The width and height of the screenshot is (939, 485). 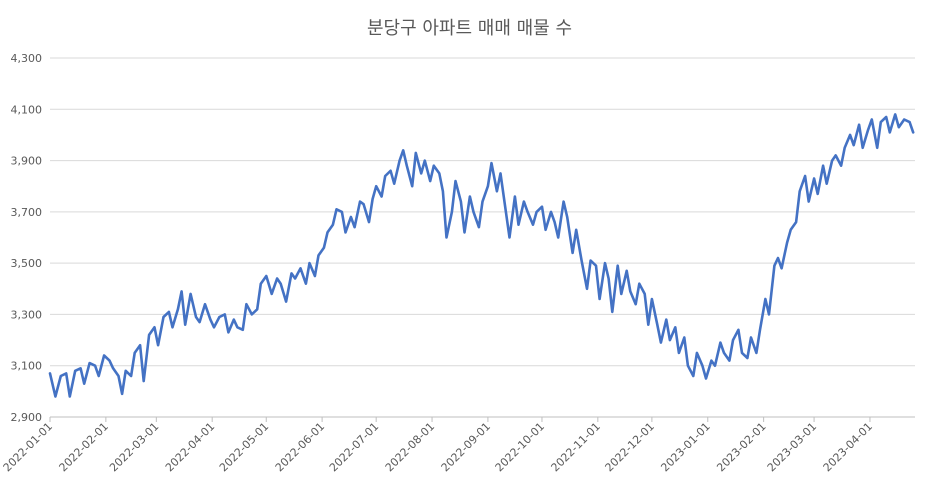 I want to click on x-tick-label: 2022-07-01, so click(x=354, y=447).